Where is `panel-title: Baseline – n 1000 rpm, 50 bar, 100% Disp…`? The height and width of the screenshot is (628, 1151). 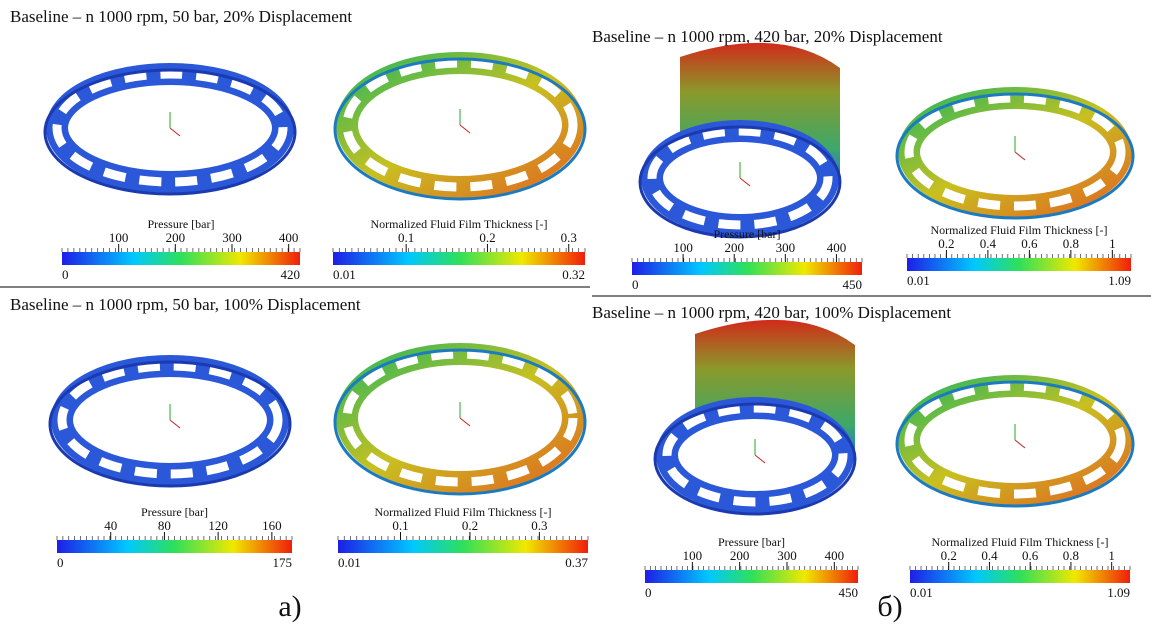 panel-title: Baseline – n 1000 rpm, 50 bar, 100% Disp… is located at coordinates (185, 304).